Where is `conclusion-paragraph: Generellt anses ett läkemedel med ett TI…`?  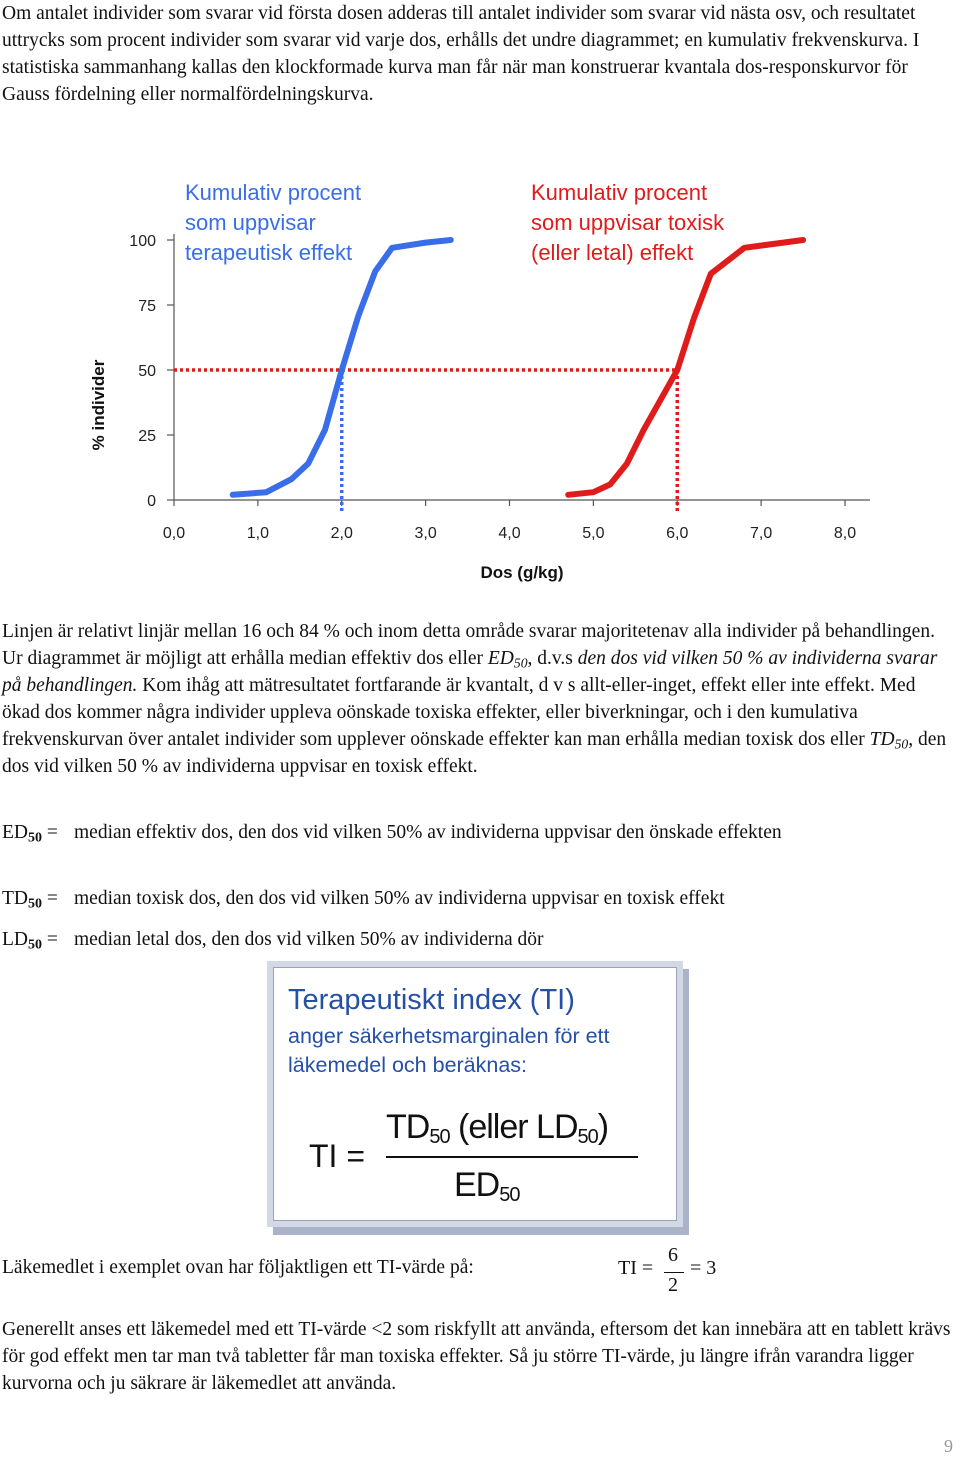
conclusion-paragraph: Generellt anses ett läkemedel med ett TI… is located at coordinates (476, 1356).